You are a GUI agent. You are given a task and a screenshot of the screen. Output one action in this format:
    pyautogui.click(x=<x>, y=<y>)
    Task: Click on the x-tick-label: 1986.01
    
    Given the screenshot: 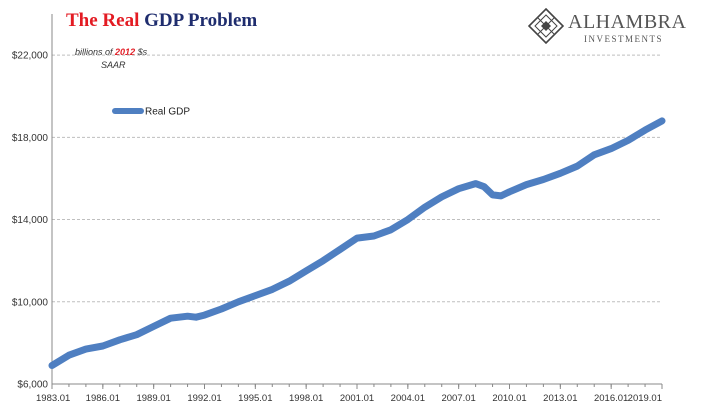 What is the action you would take?
    pyautogui.click(x=103, y=398)
    